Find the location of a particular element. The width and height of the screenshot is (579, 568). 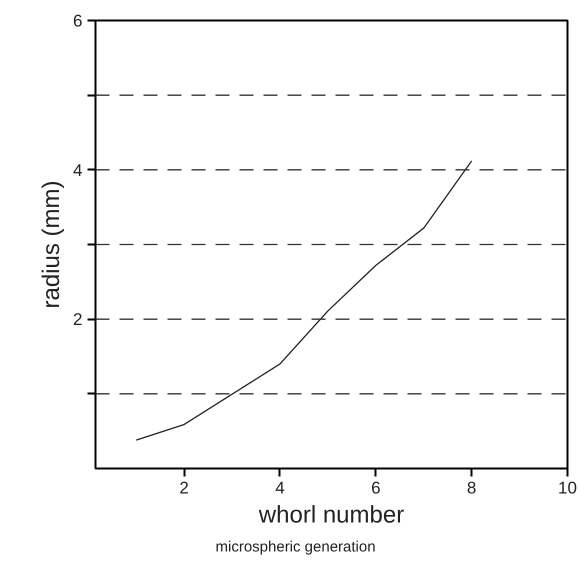

x-tick-label: 4 is located at coordinates (280, 488).